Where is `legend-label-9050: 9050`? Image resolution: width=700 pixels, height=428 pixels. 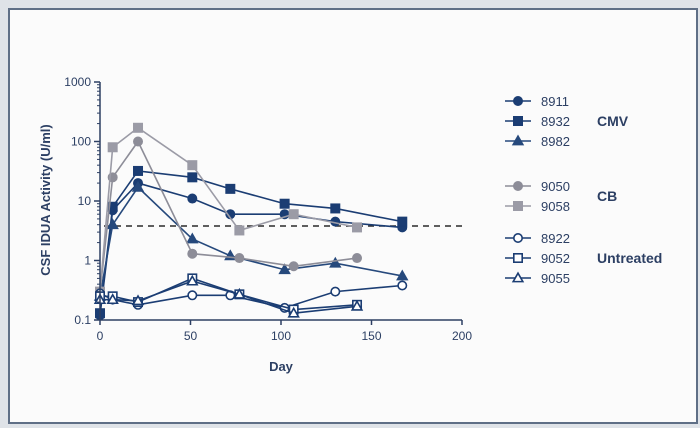
legend-label-9050: 9050 is located at coordinates (555, 186).